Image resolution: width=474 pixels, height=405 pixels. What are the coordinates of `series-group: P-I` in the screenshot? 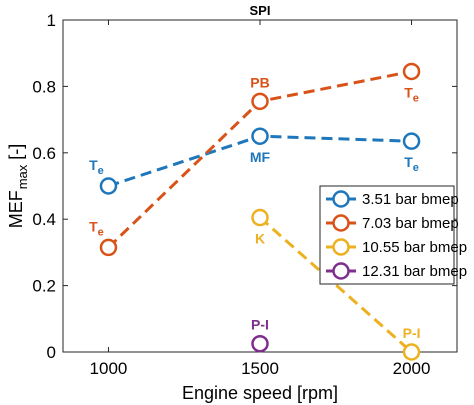 It's located at (260, 335).